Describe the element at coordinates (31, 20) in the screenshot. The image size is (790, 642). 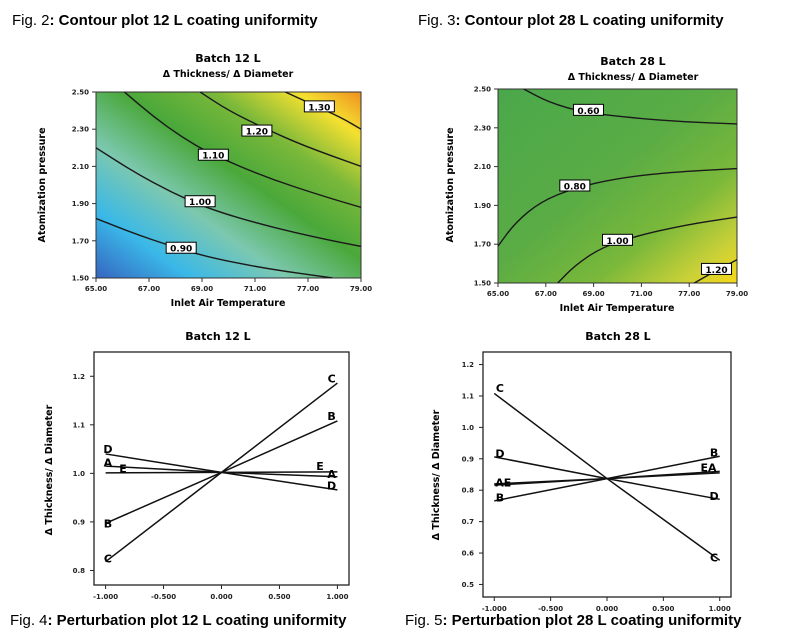
I see `caption-fig2-prefix: Fig. 2` at that location.